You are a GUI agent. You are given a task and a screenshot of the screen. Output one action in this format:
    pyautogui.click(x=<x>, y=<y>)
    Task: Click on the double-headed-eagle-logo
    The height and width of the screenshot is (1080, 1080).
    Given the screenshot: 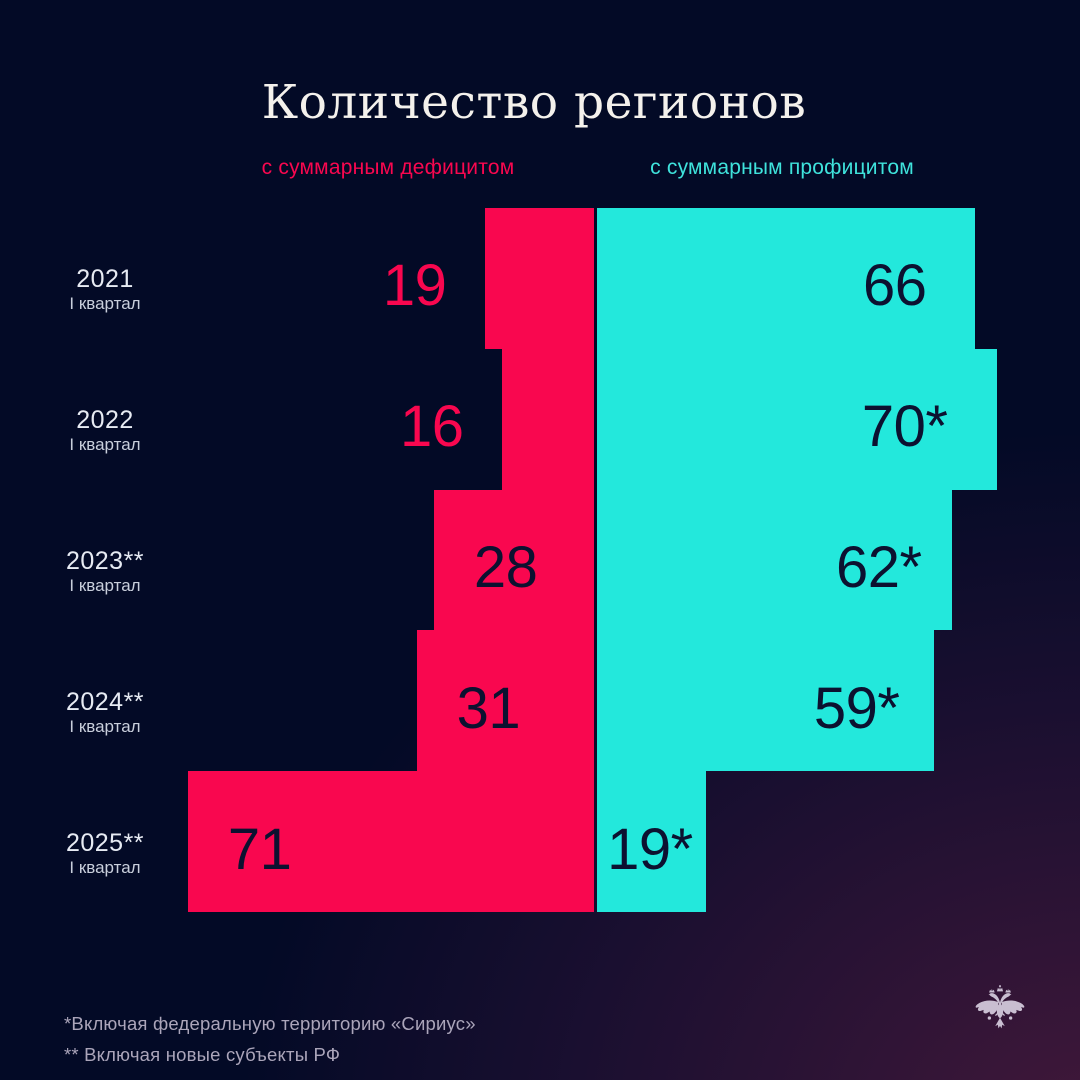 What is the action you would take?
    pyautogui.click(x=1000, y=1007)
    